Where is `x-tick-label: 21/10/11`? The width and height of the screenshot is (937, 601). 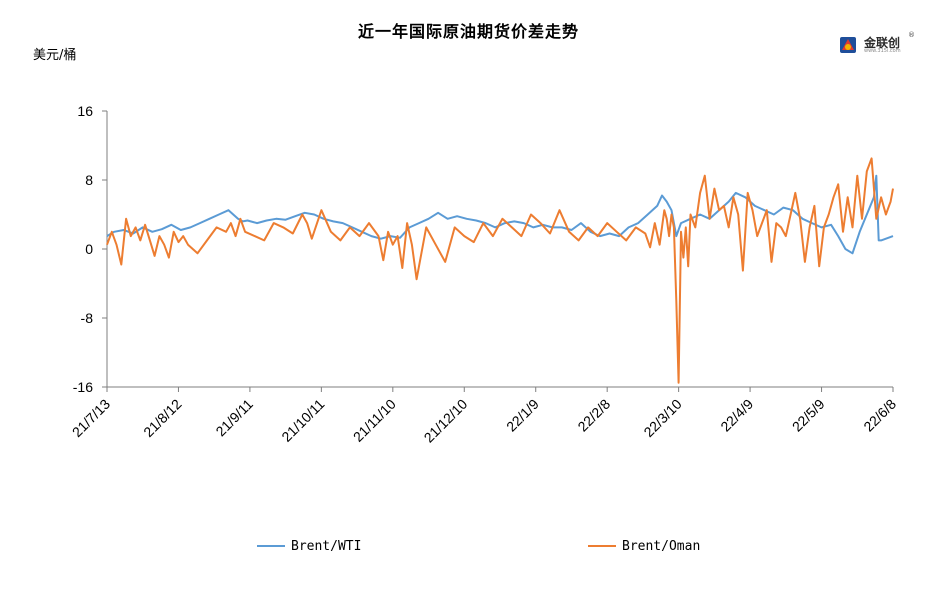 x-tick-label: 21/10/11 is located at coordinates (302, 420).